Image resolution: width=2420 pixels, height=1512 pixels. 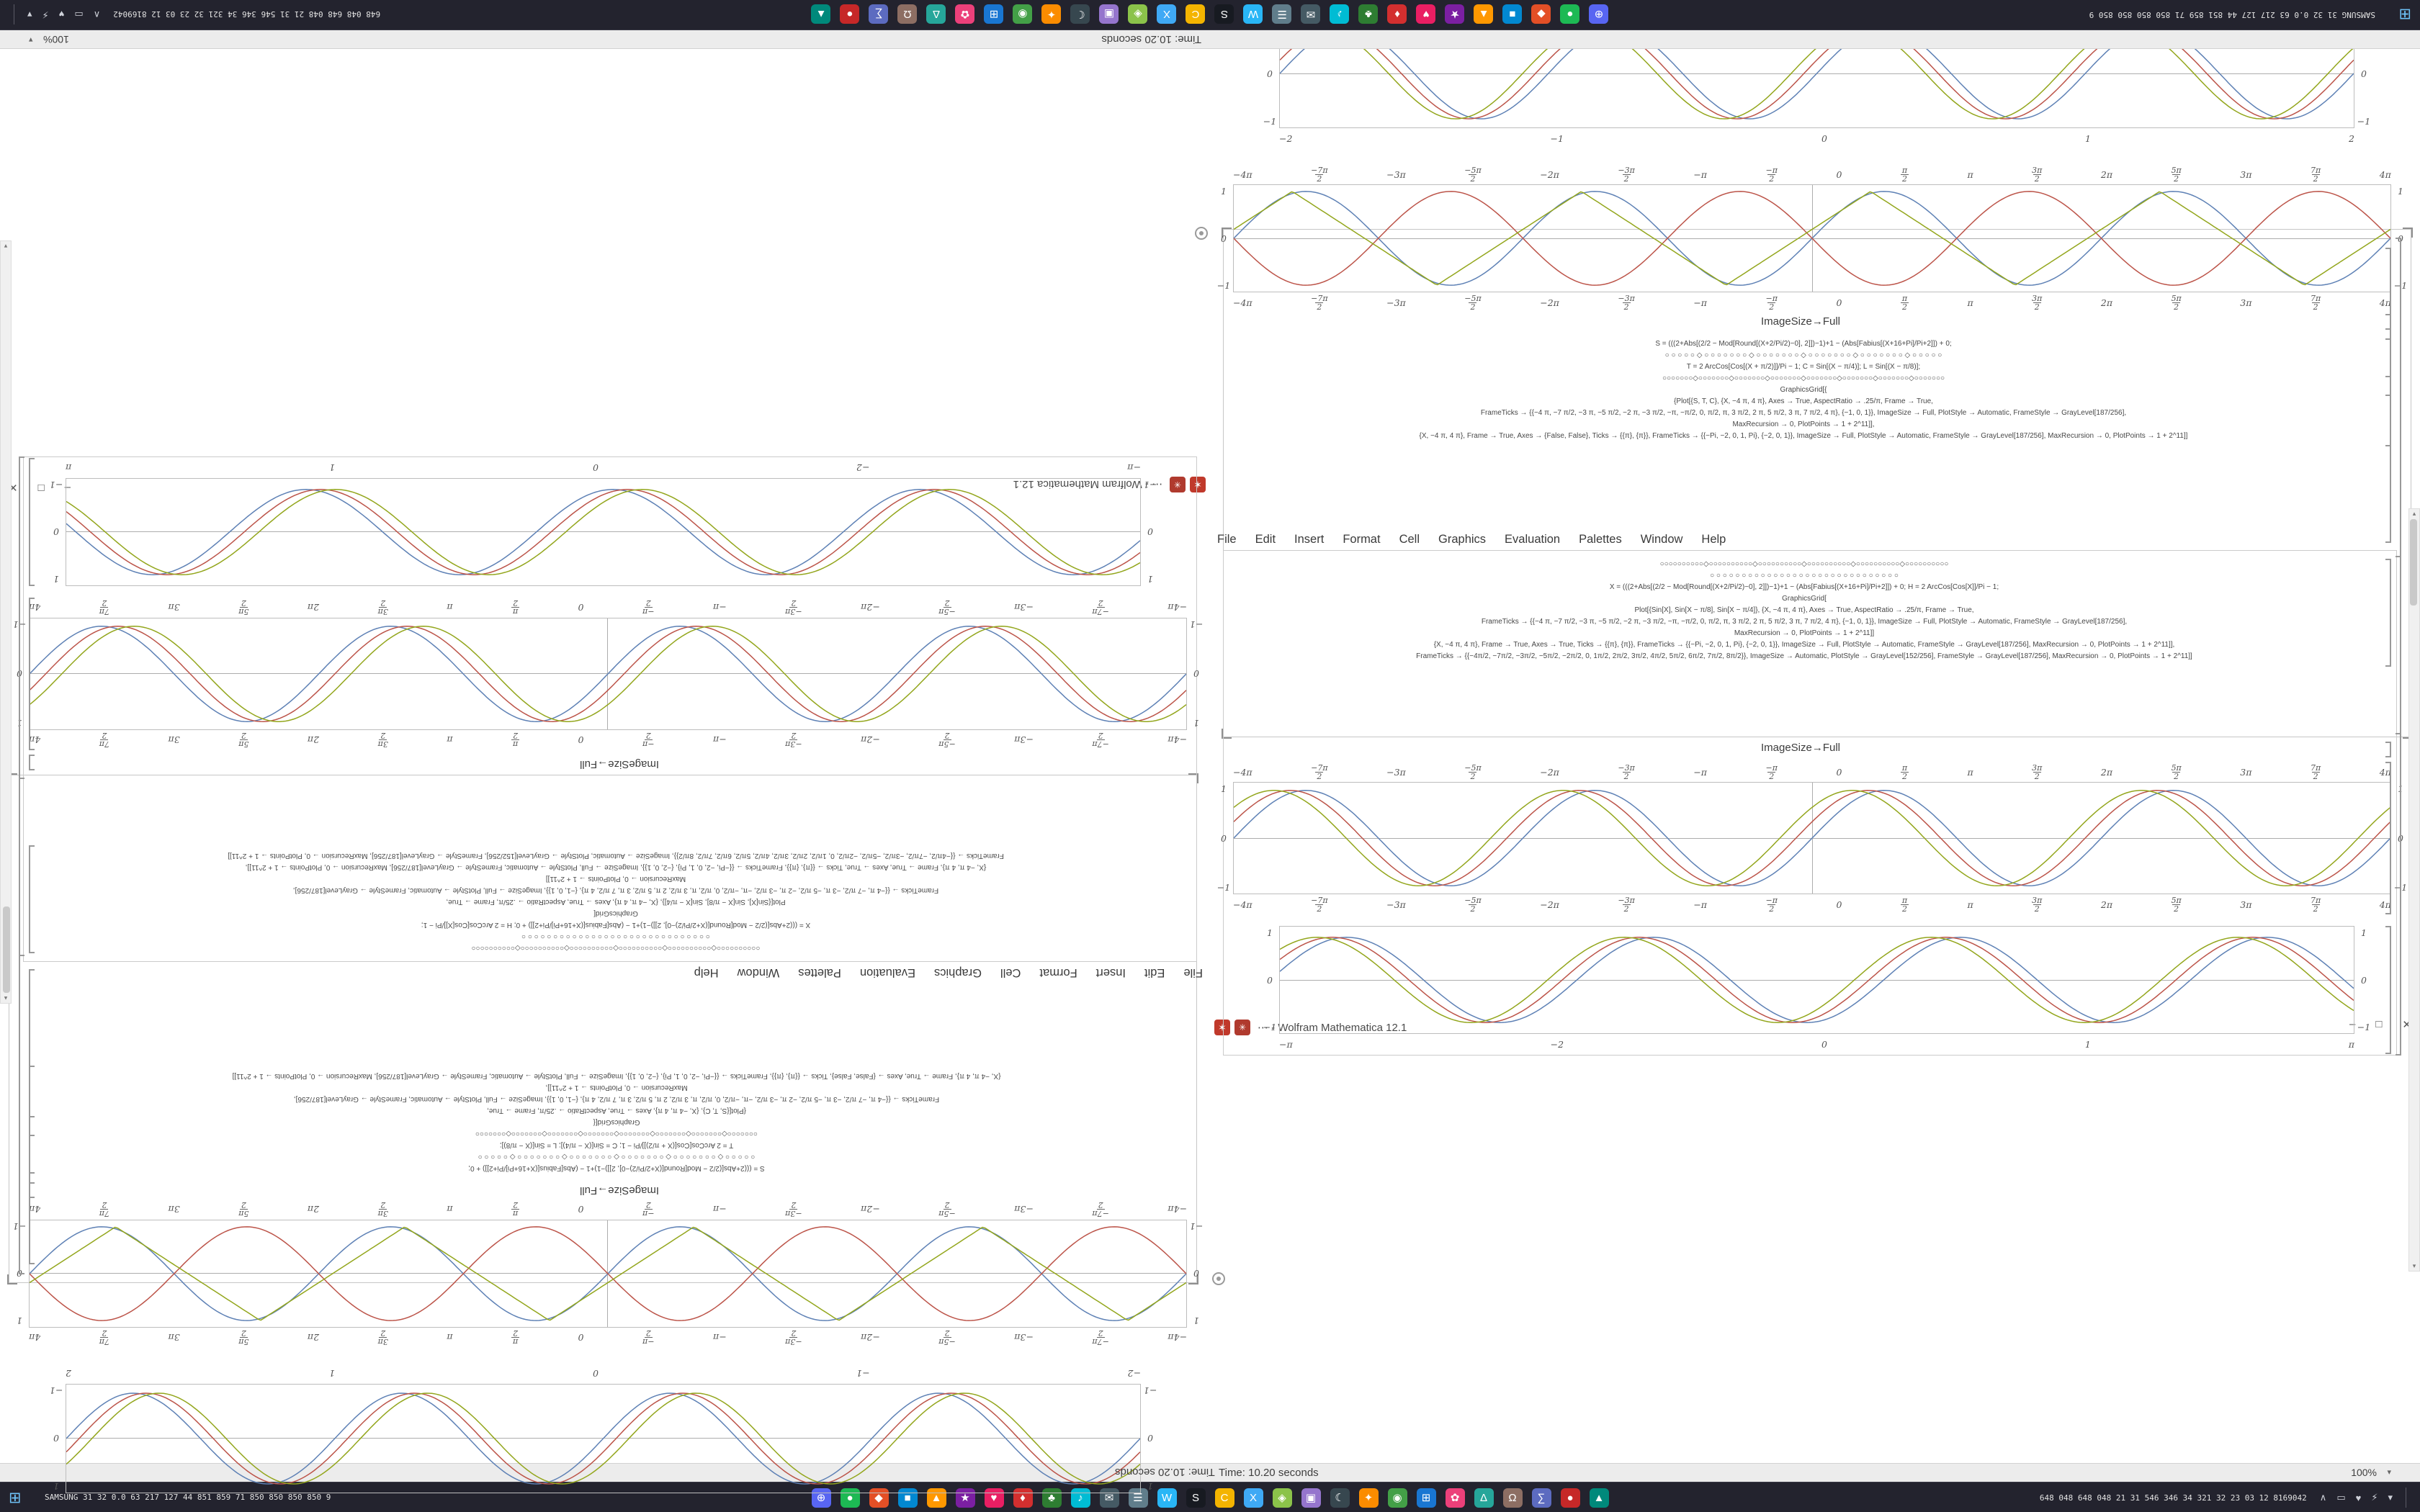 What do you see at coordinates (1167, 14) in the screenshot?
I see `taskbar-app-icon: X` at bounding box center [1167, 14].